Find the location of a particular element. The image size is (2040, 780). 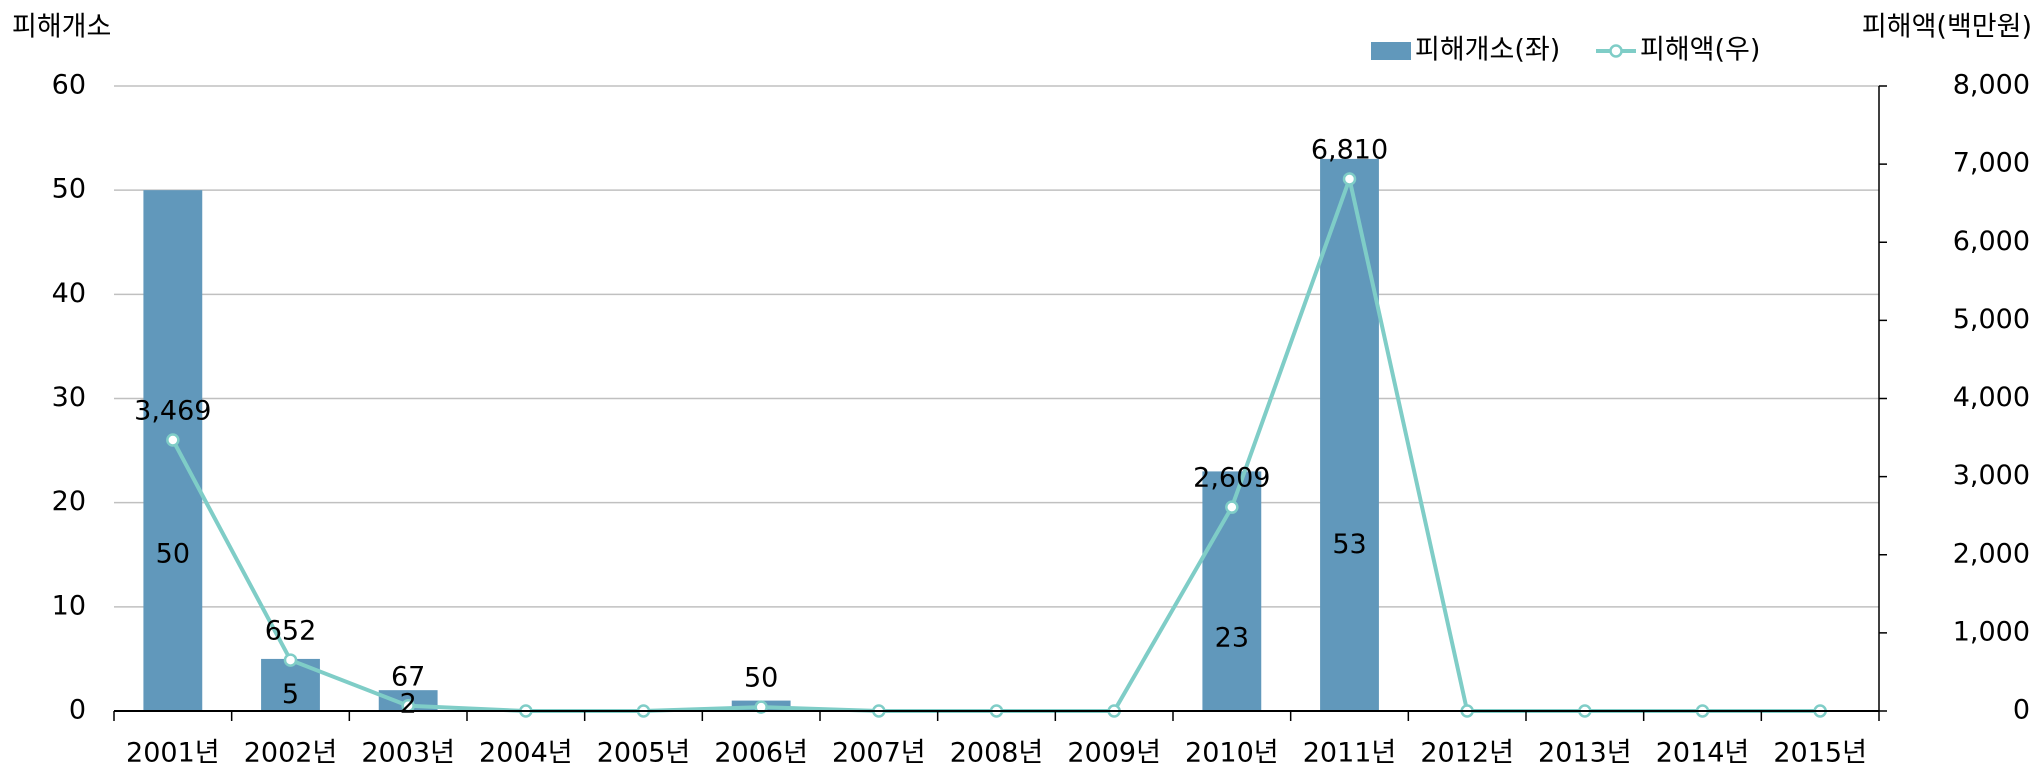

y2-tick-label: 2,000 is located at coordinates (1991, 553).